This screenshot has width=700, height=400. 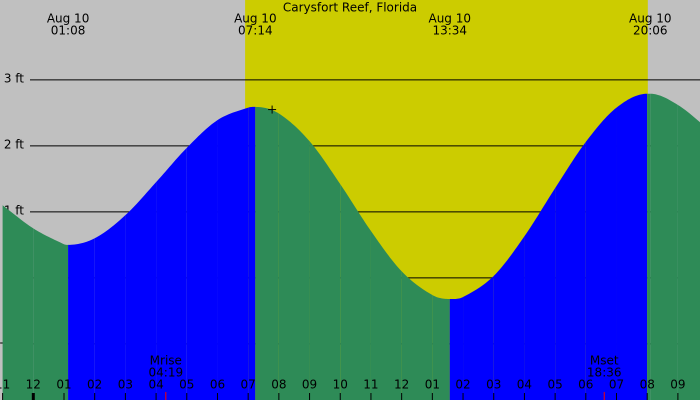 I want to click on moon-label: Mrise, so click(x=166, y=361).